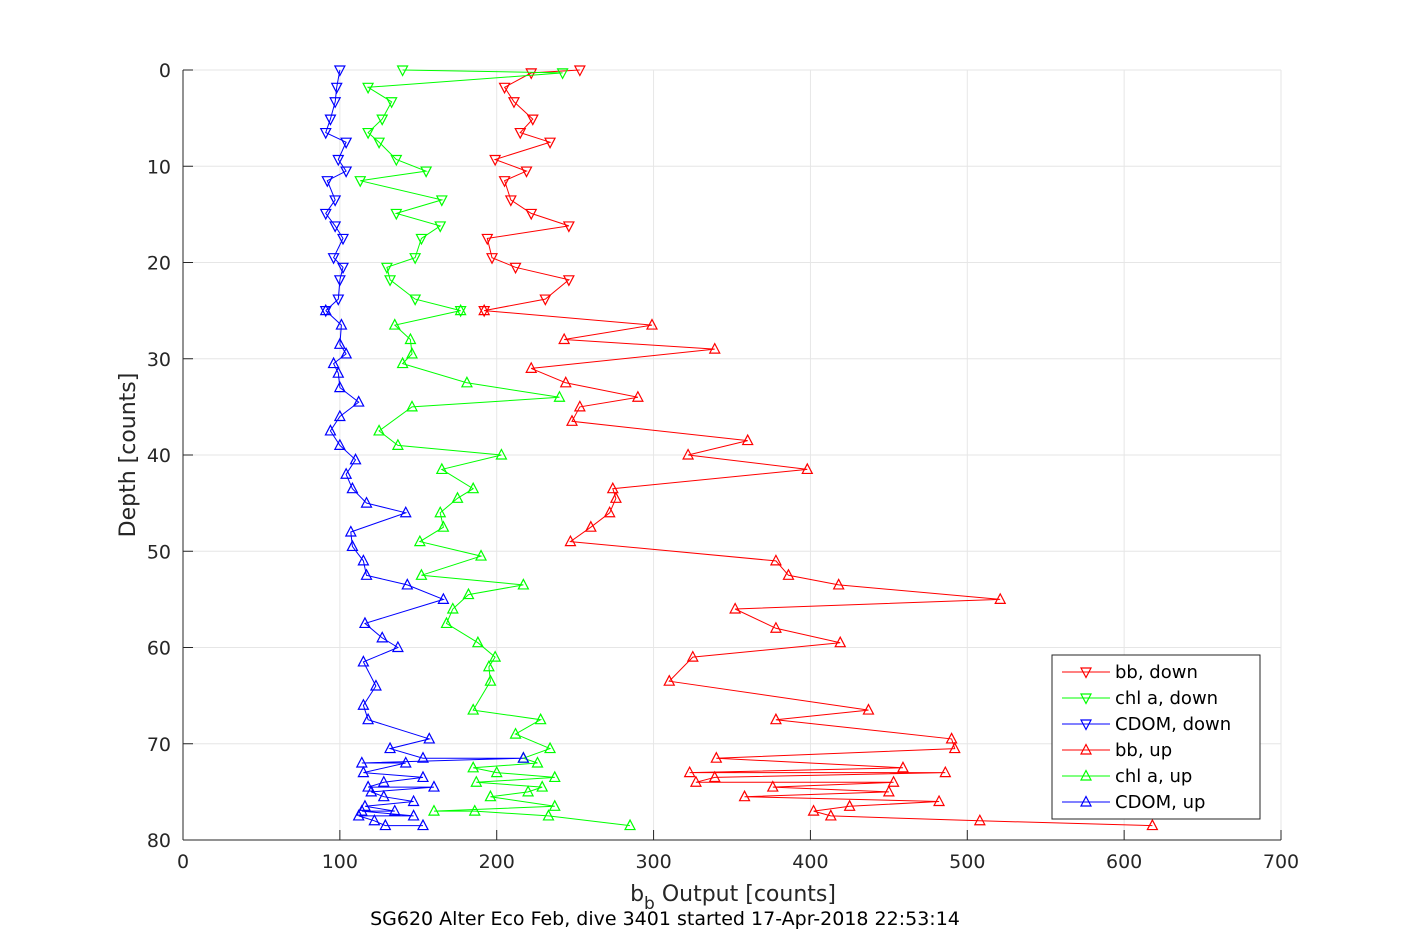 The image size is (1417, 945). What do you see at coordinates (1124, 862) in the screenshot?
I see `x-tick-label: 600` at bounding box center [1124, 862].